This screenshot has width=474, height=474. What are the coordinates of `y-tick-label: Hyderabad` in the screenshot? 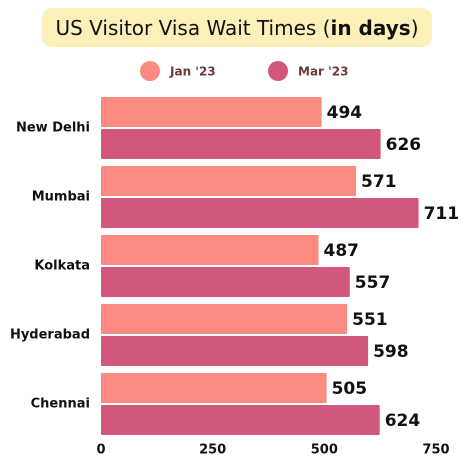 It's located at (50, 335).